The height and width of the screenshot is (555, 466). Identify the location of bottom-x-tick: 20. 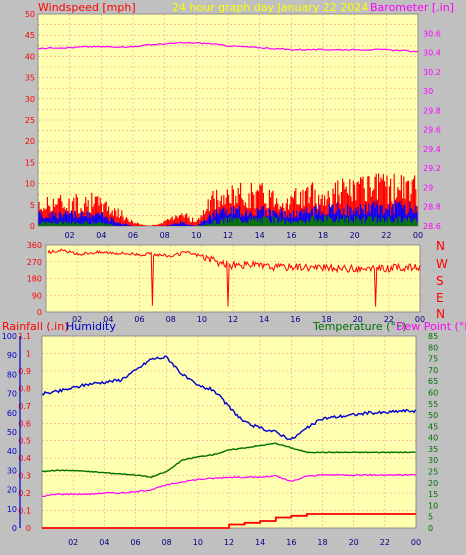
(354, 542).